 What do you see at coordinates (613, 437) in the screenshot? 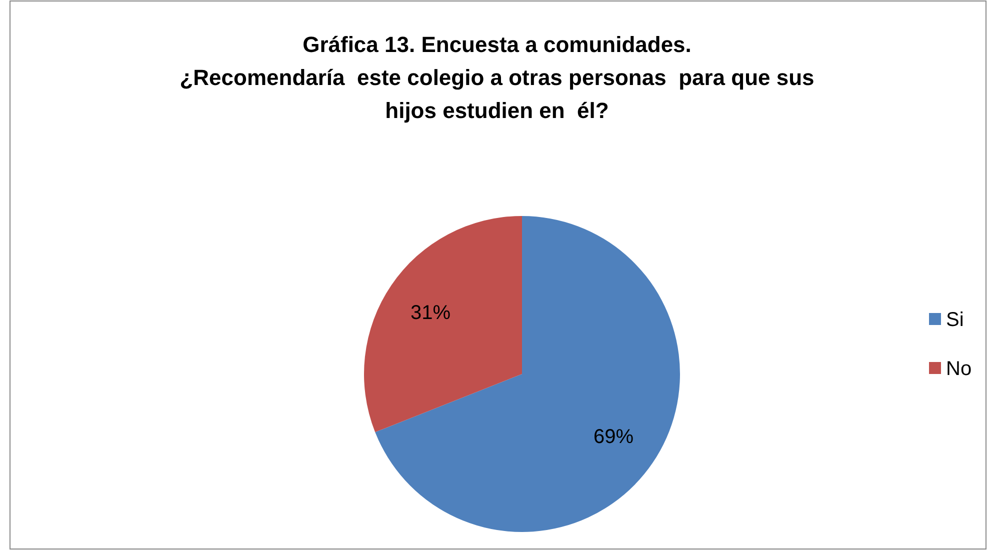
I see `data-label: 69%` at bounding box center [613, 437].